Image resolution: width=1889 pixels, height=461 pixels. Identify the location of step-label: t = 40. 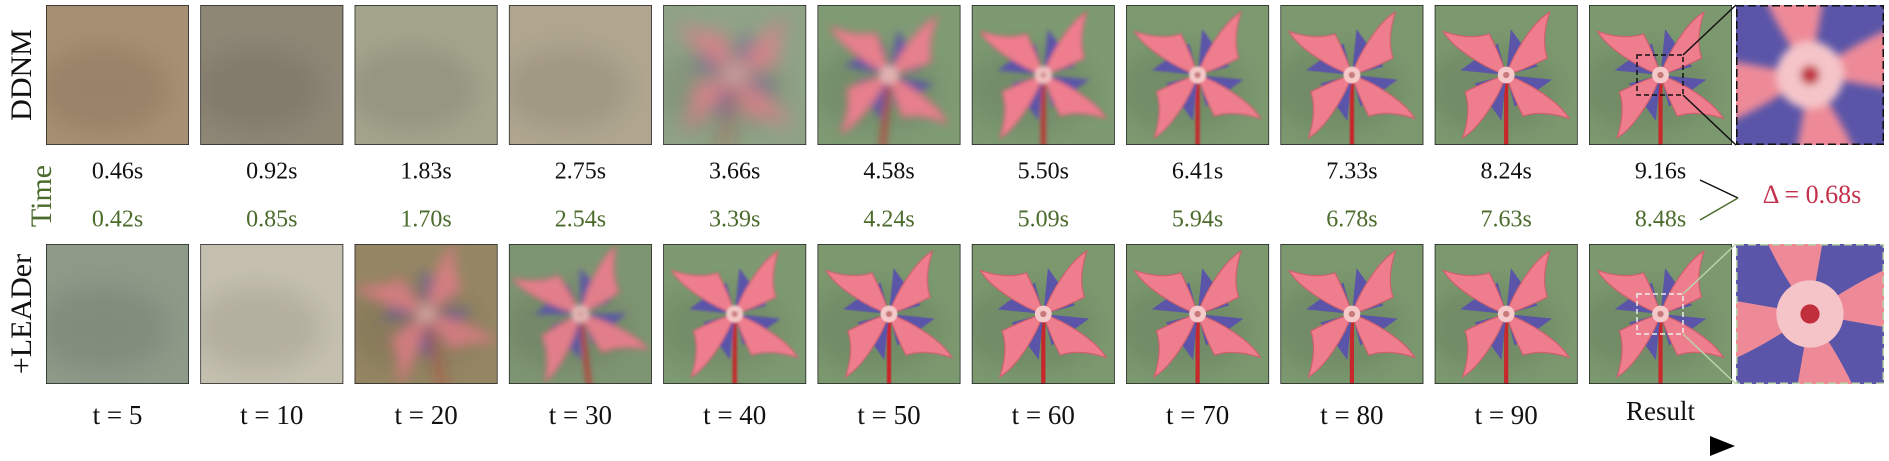
(734, 415).